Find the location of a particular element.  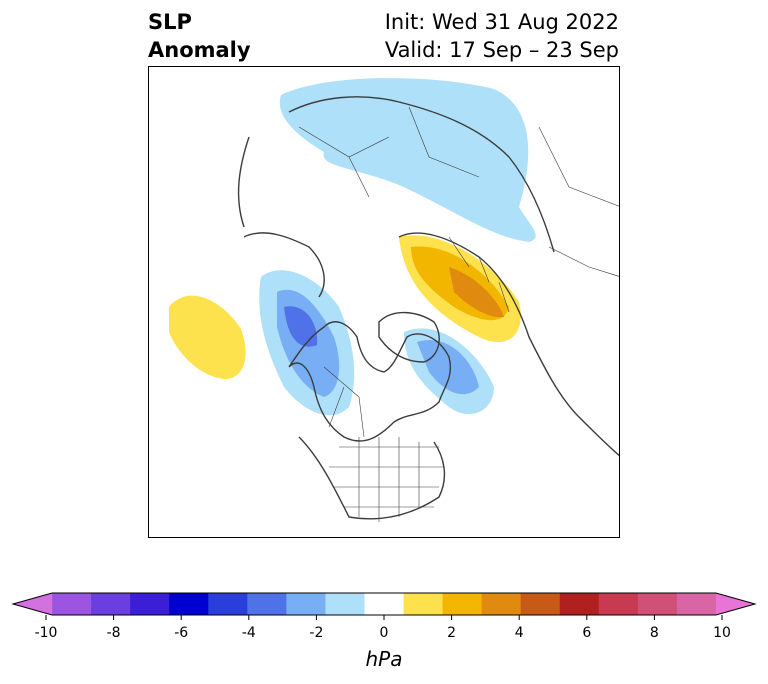

title-variable: SLP is located at coordinates (170, 22).